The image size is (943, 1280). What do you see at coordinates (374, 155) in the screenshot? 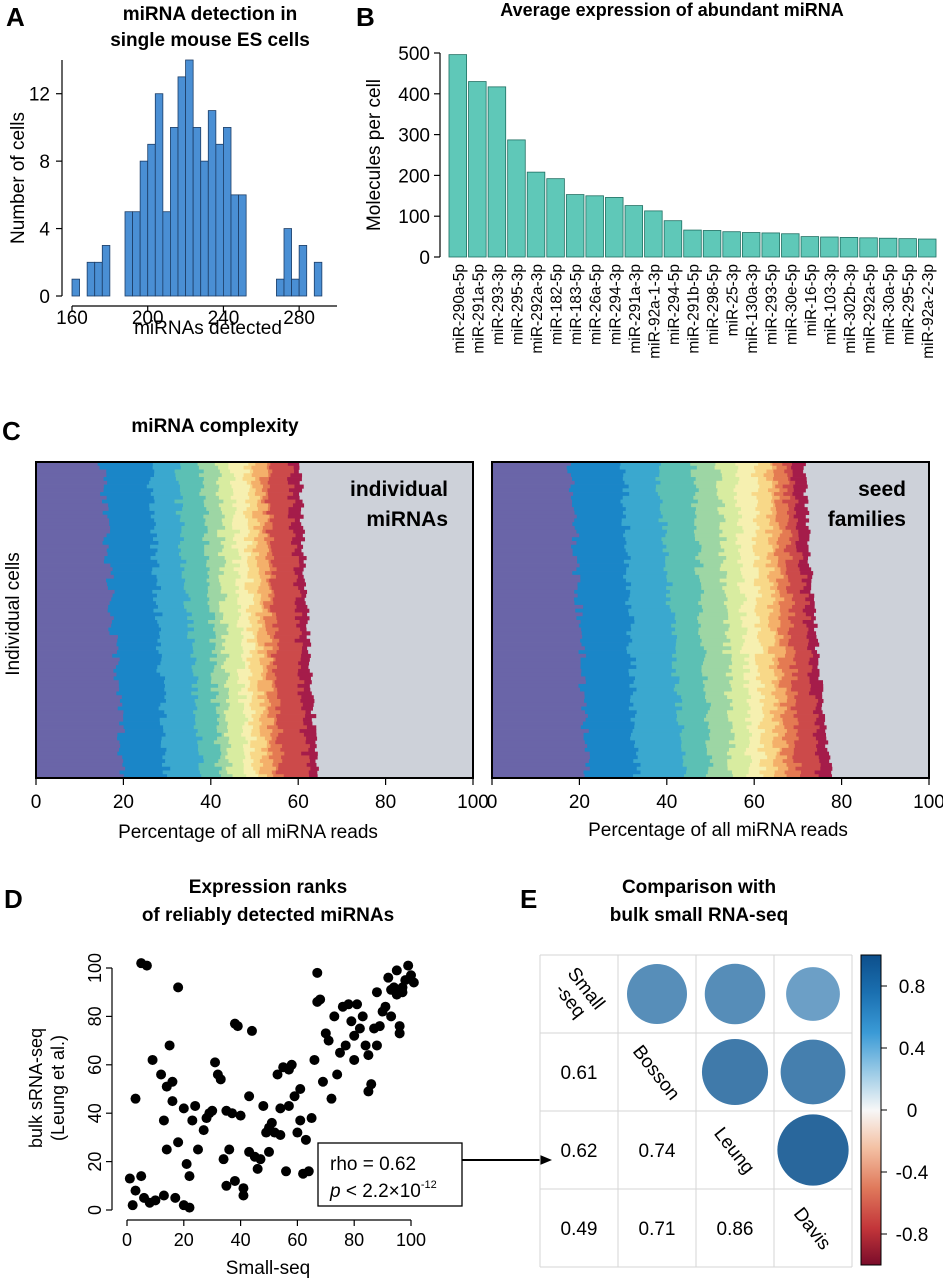
I see `y-axis-label: Molecules per cell` at bounding box center [374, 155].